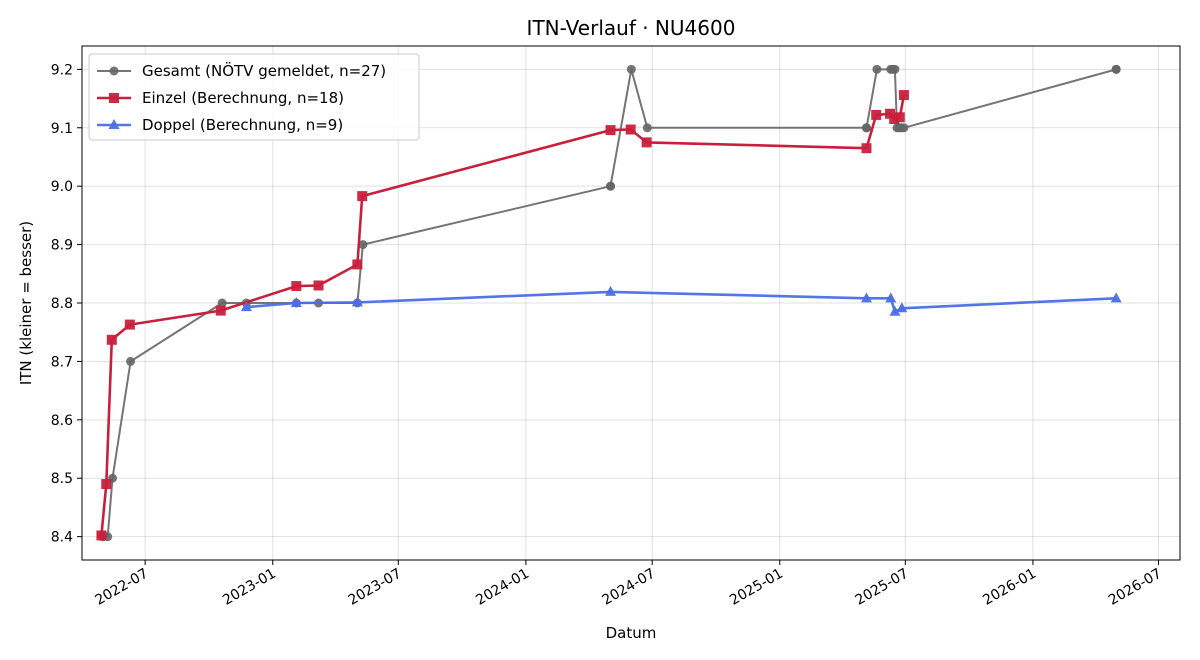 The height and width of the screenshot is (660, 1200). Describe the element at coordinates (62, 246) in the screenshot. I see `y-tick-label: 8.9` at that location.